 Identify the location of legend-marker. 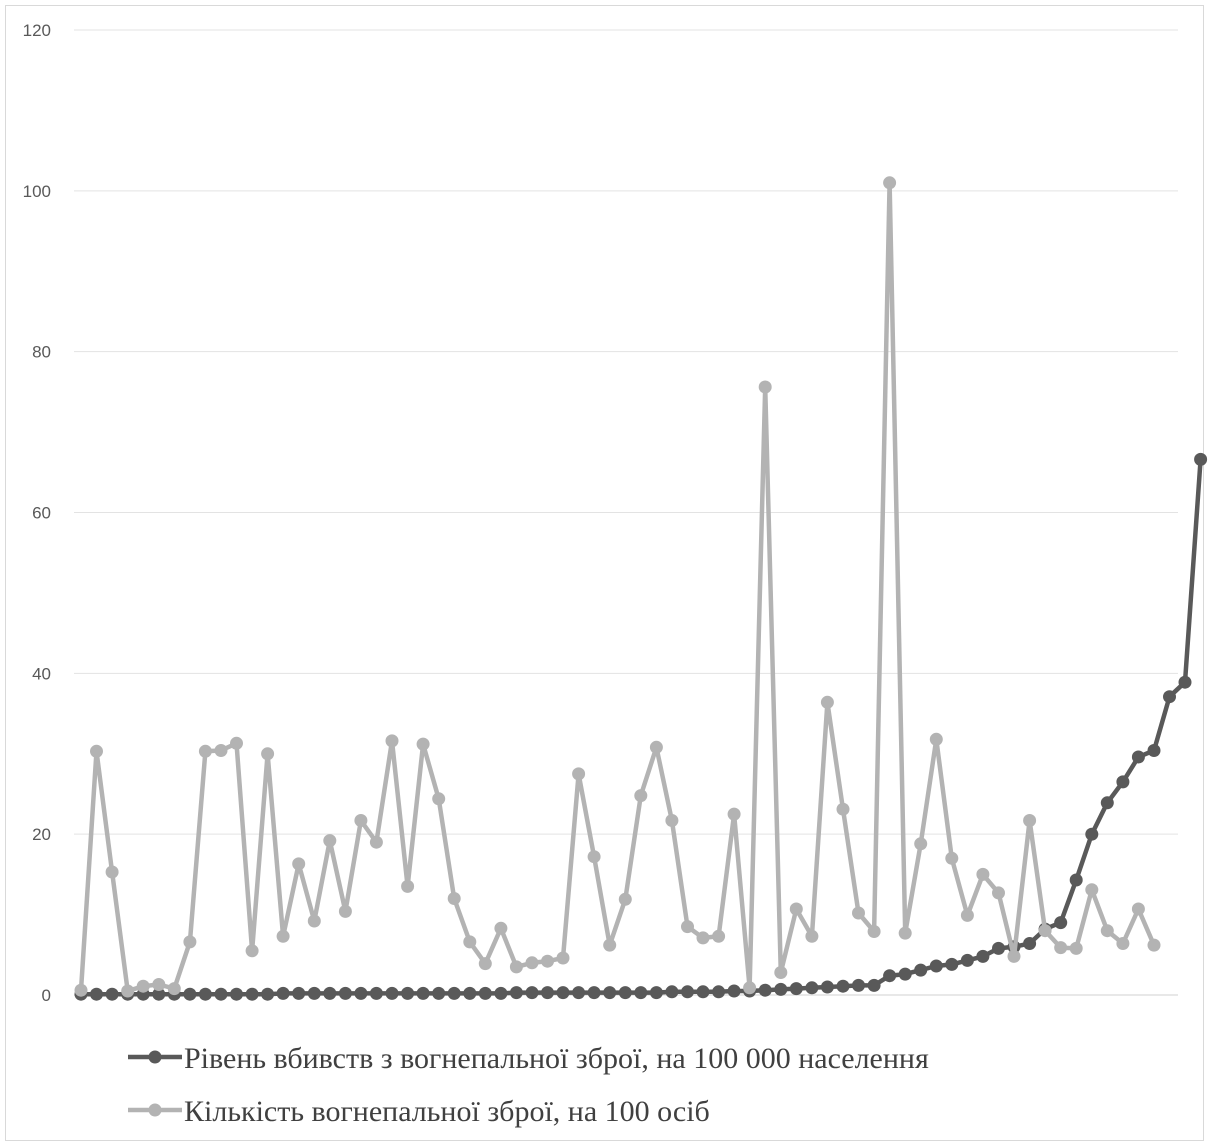
(155, 1057).